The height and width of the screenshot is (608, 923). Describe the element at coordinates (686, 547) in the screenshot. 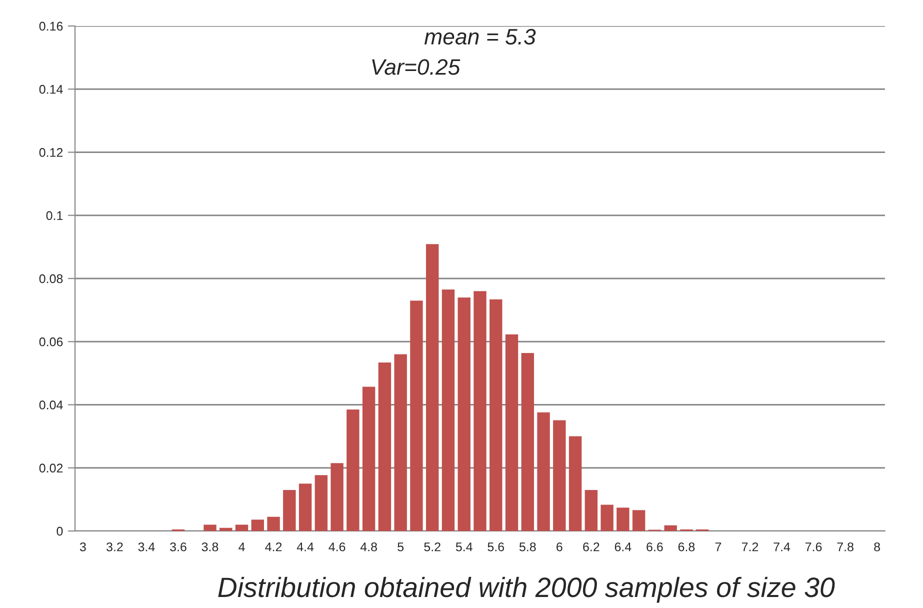

I see `x-tick-label: 6.8` at that location.